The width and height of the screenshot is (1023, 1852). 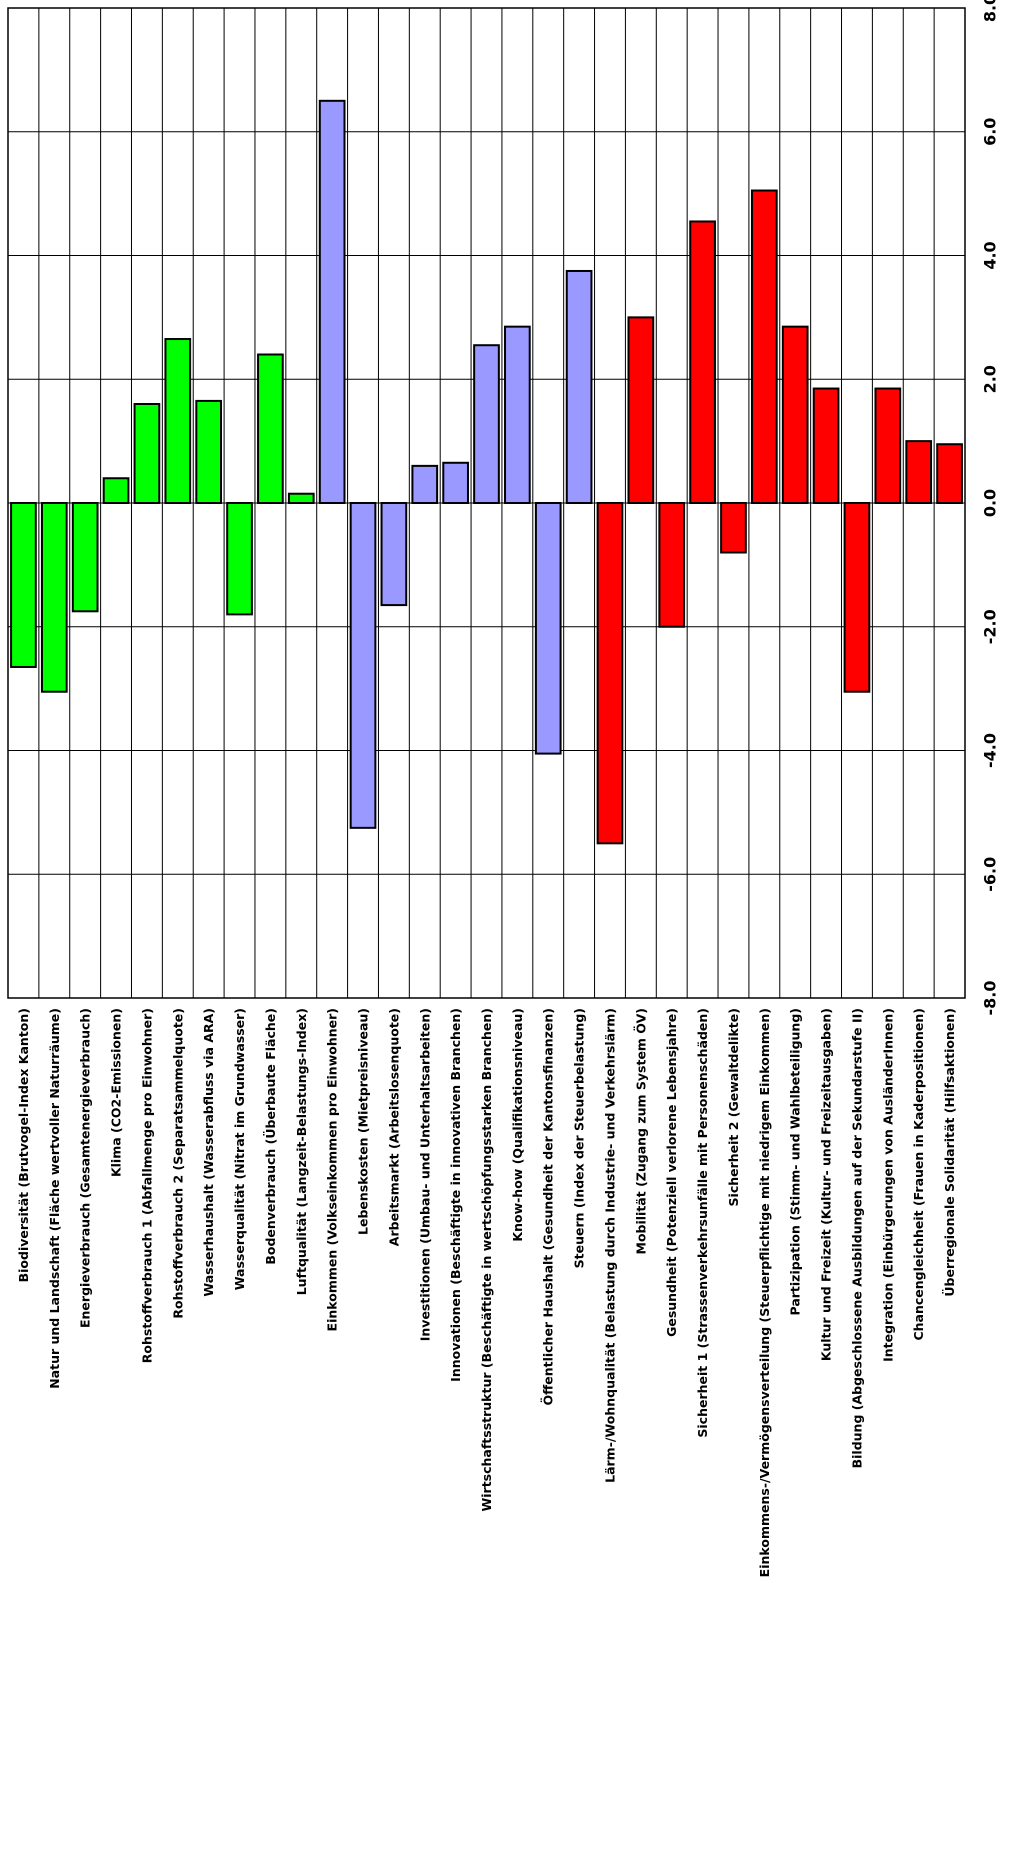 I want to click on tick-label: -6.0, so click(x=990, y=874).